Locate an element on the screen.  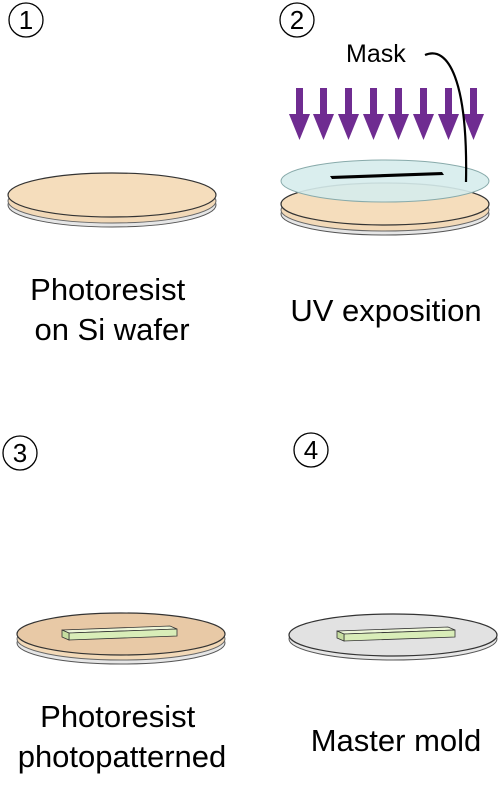
step-3-caption: Photoresist photopatterned is located at coordinates (122, 736).